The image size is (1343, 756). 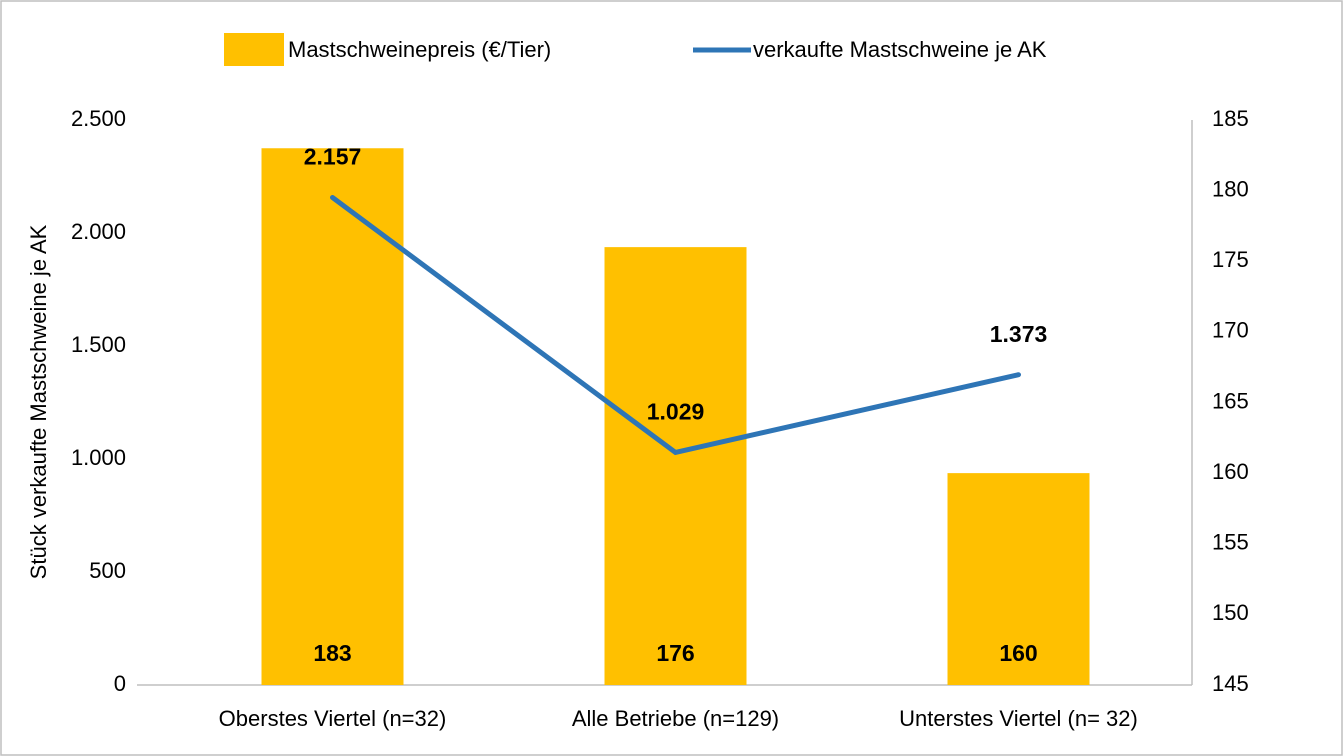 What do you see at coordinates (98, 231) in the screenshot?
I see `y-tick-label: 2.000` at bounding box center [98, 231].